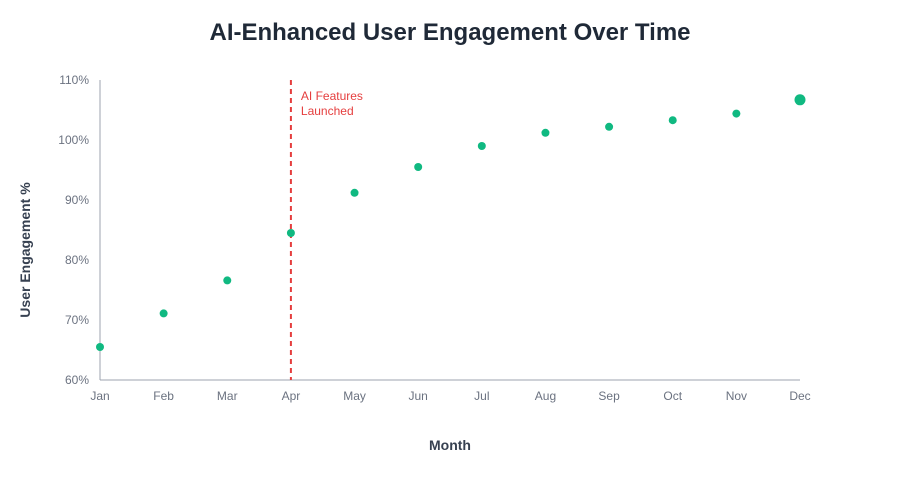  Describe the element at coordinates (77, 320) in the screenshot. I see `y-tick-label: 70%` at that location.